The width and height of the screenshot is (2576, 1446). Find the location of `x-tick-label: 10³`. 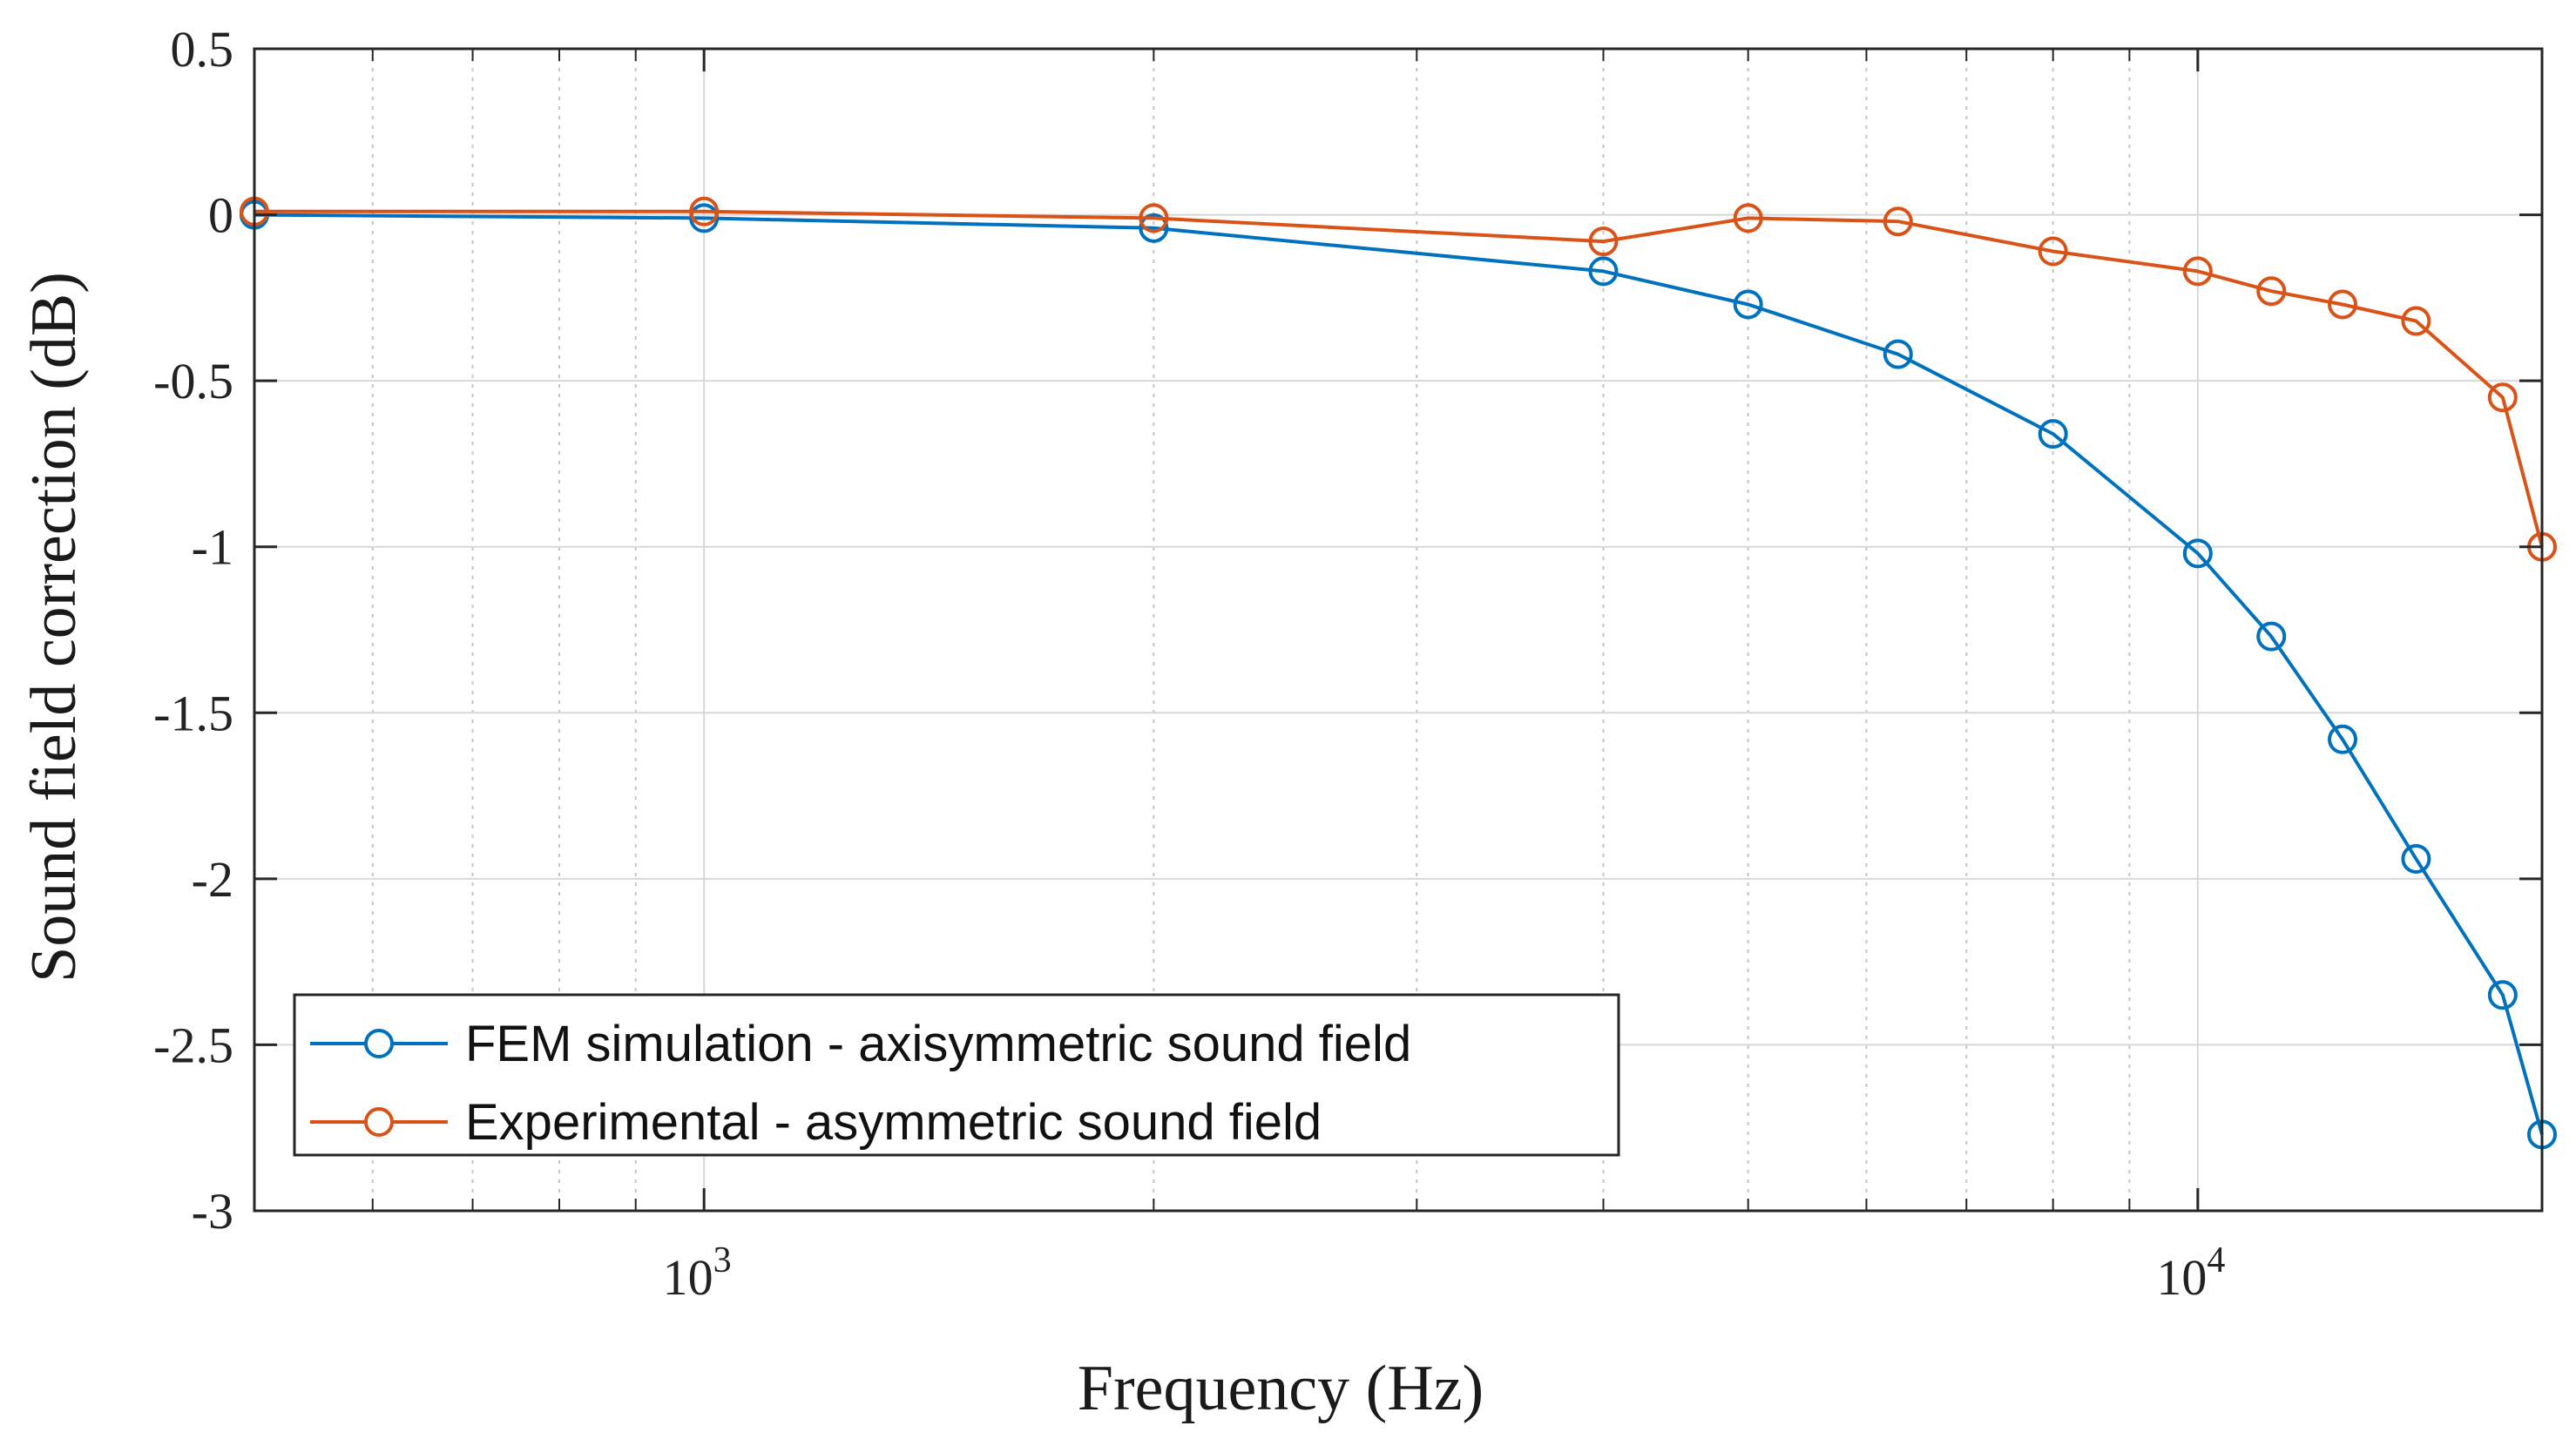

x-tick-label: 10³ is located at coordinates (697, 1273).